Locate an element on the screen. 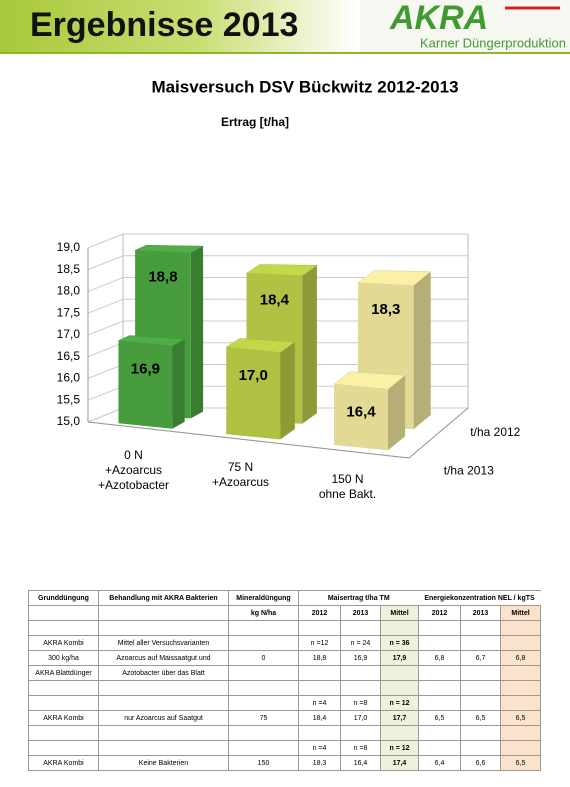 The height and width of the screenshot is (787, 570). cell: n = 12 is located at coordinates (399, 748).